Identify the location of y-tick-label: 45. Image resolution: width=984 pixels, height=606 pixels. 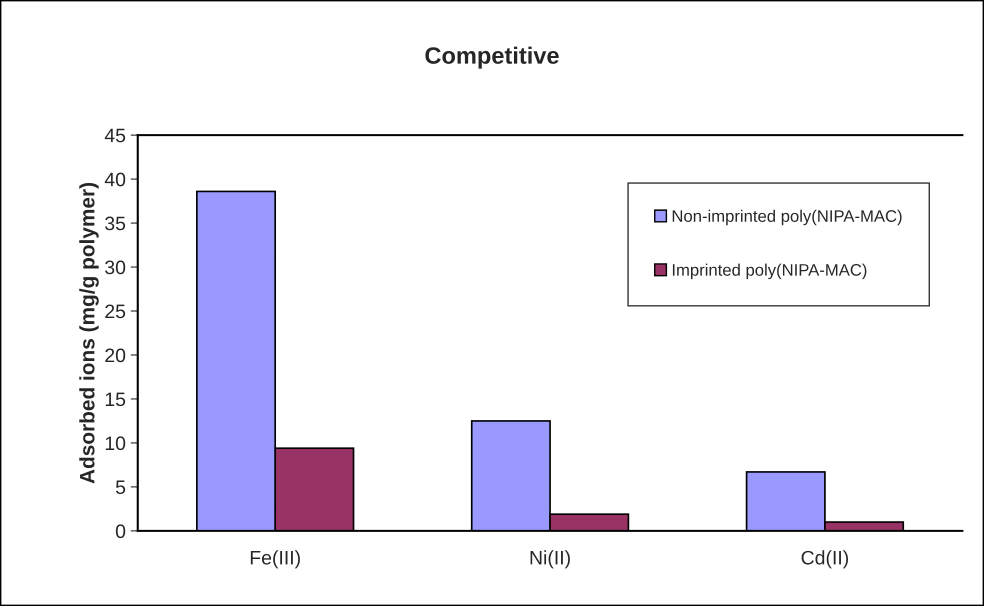
(115, 135).